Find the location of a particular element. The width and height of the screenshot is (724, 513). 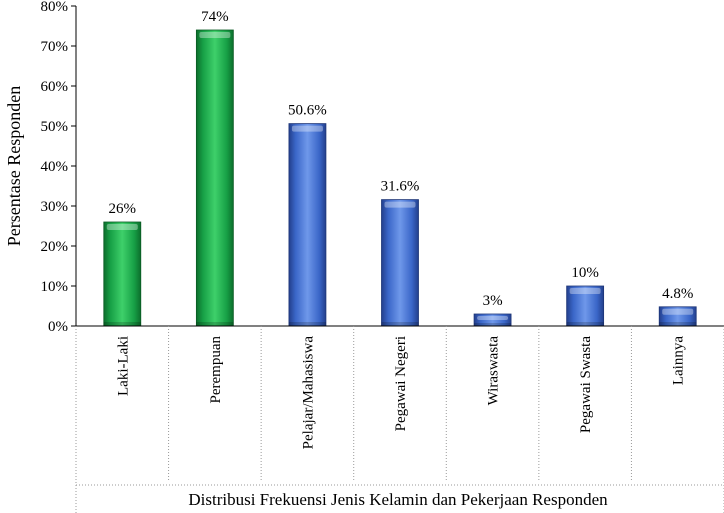

category-label: Pelajar/Mahasiswa is located at coordinates (308, 393).